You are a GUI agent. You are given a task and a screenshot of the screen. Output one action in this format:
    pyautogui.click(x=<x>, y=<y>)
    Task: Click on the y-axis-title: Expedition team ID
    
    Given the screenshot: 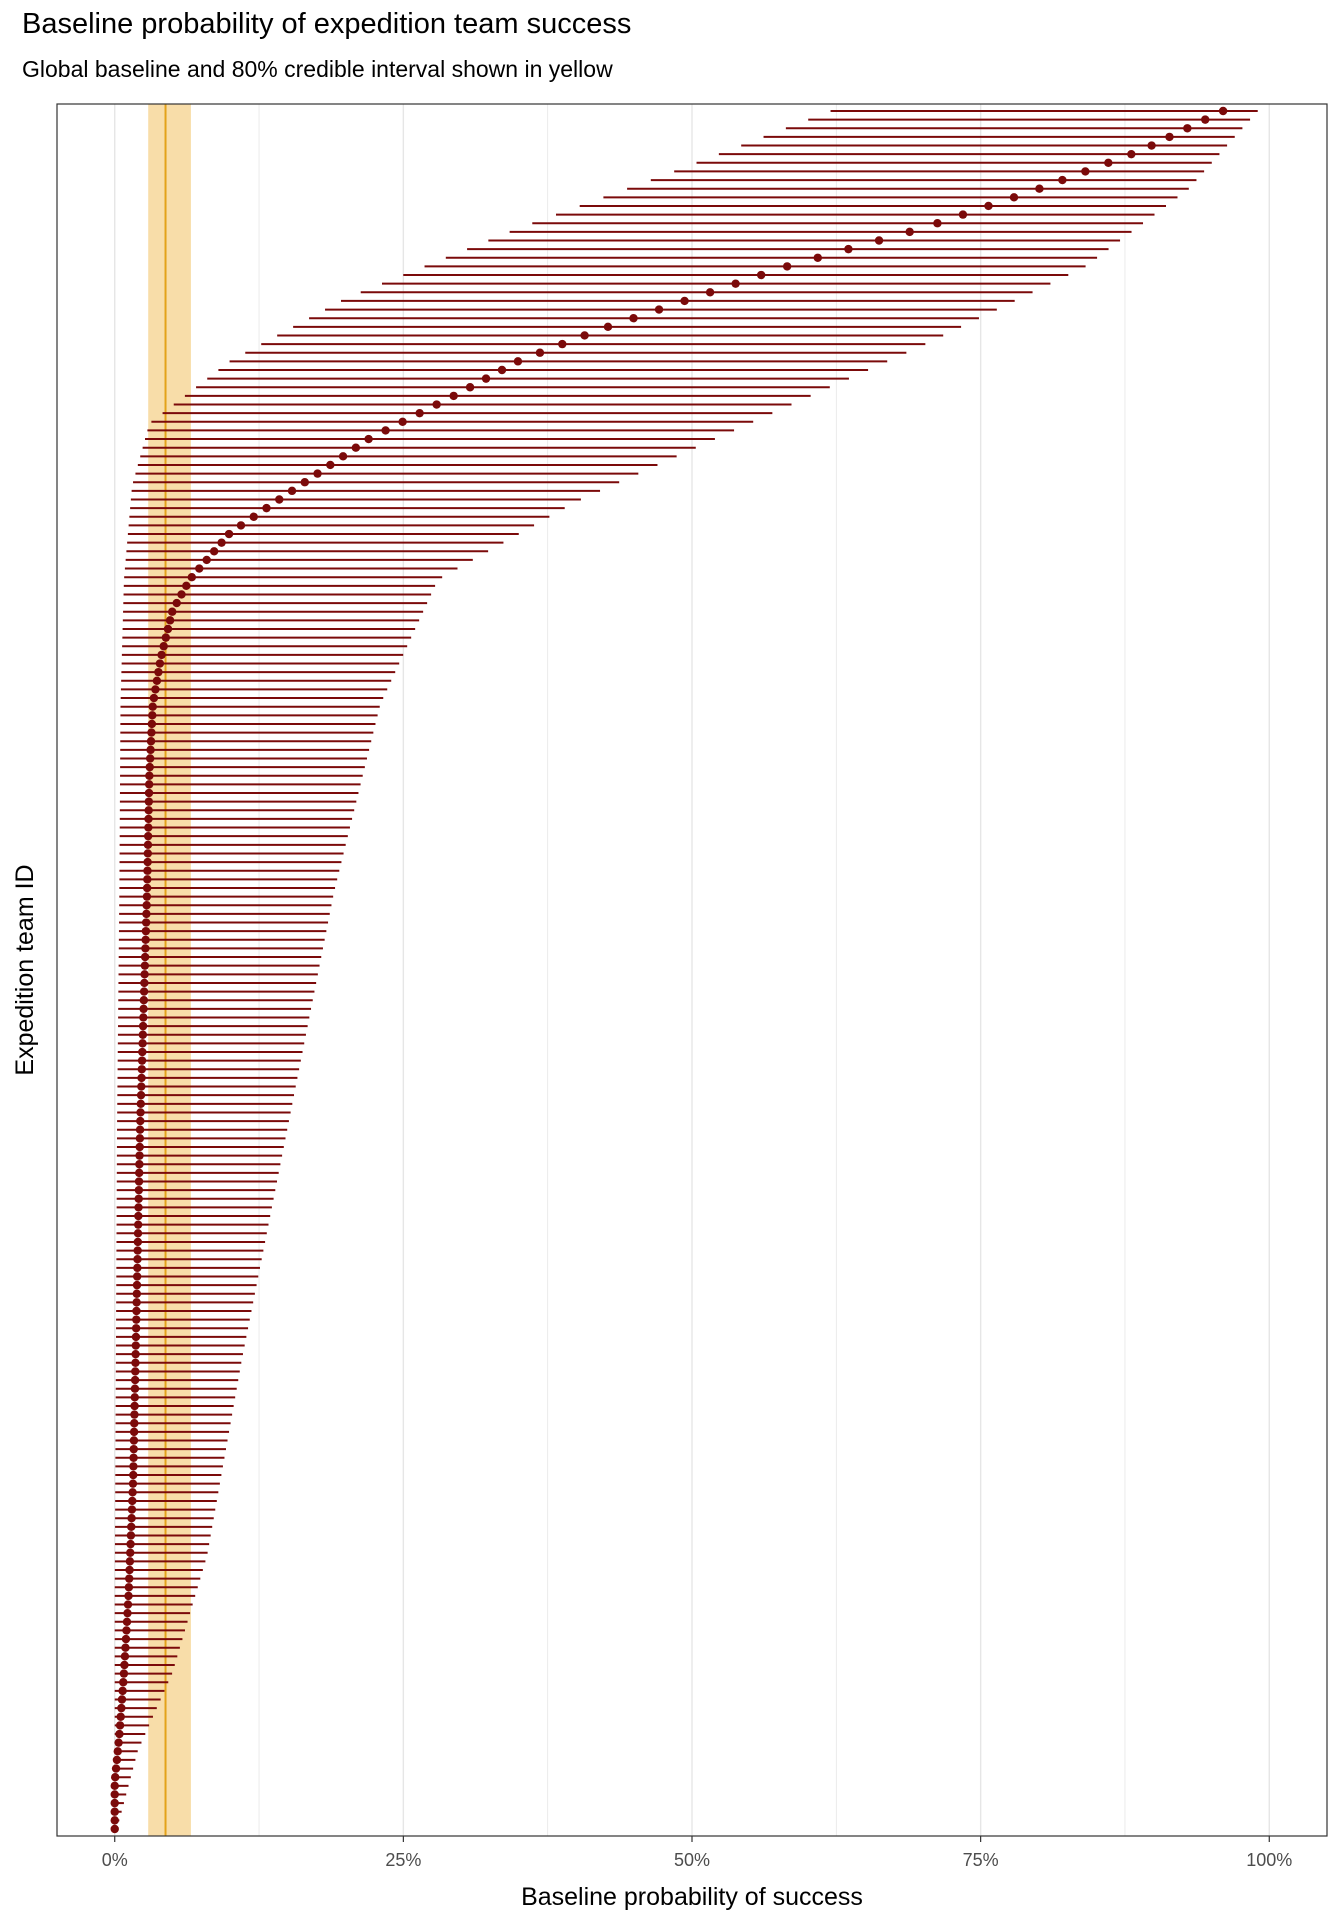 What is the action you would take?
    pyautogui.click(x=25, y=969)
    